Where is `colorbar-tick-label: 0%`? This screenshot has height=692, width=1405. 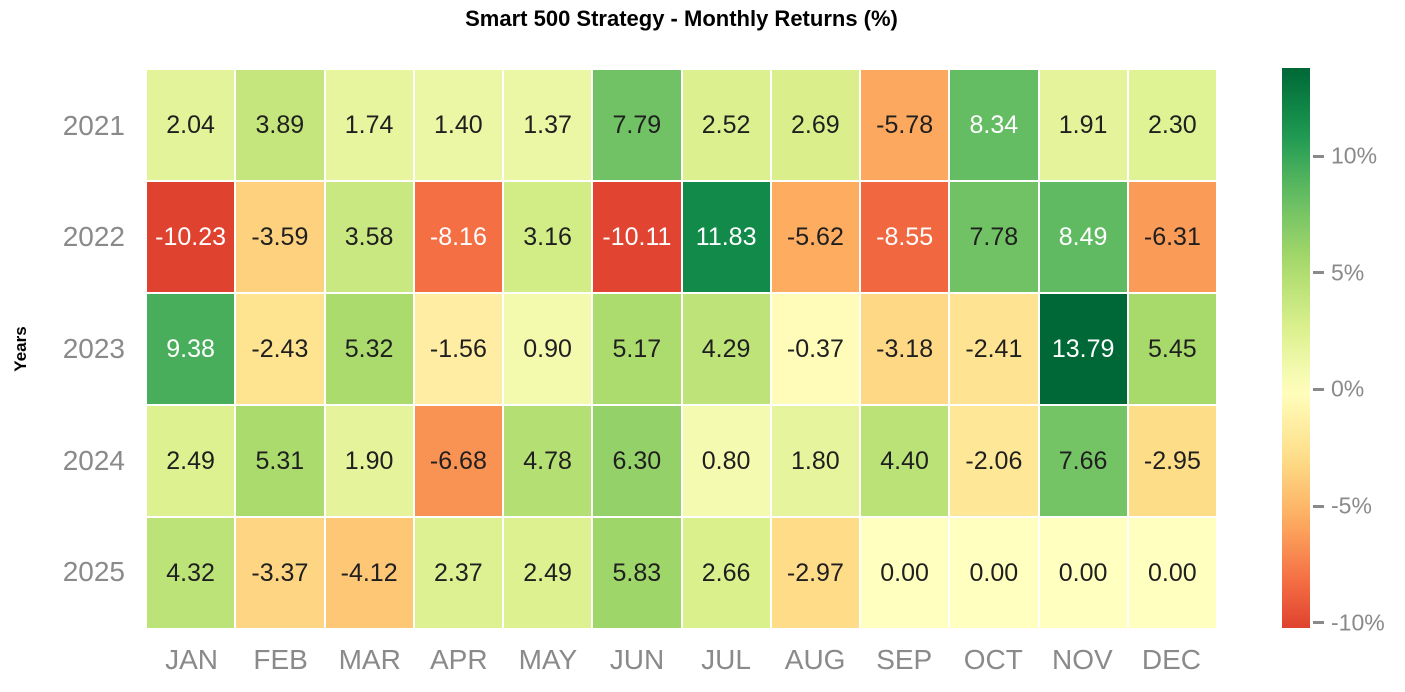
colorbar-tick-label: 0% is located at coordinates (1348, 388).